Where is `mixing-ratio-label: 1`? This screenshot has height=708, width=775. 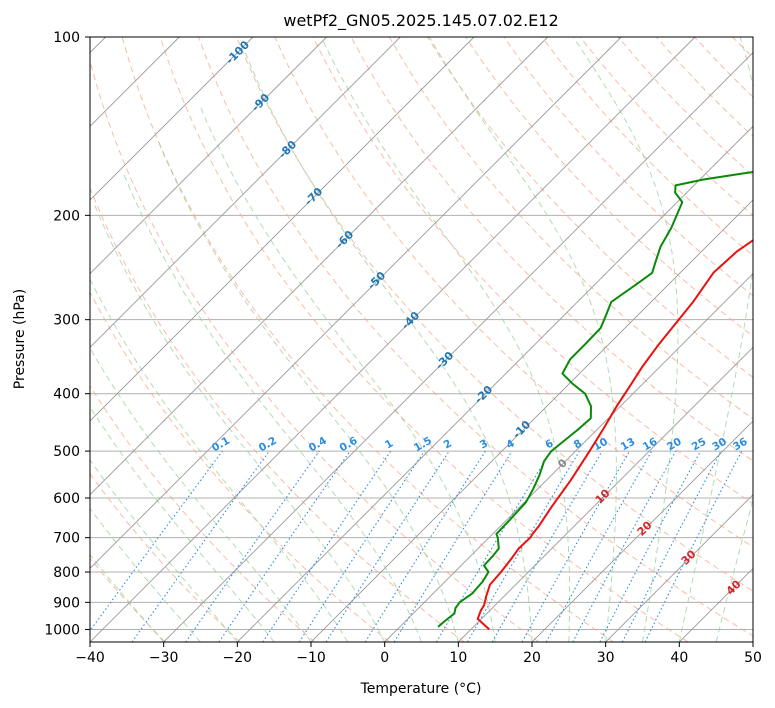
mixing-ratio-label: 1 is located at coordinates (389, 444).